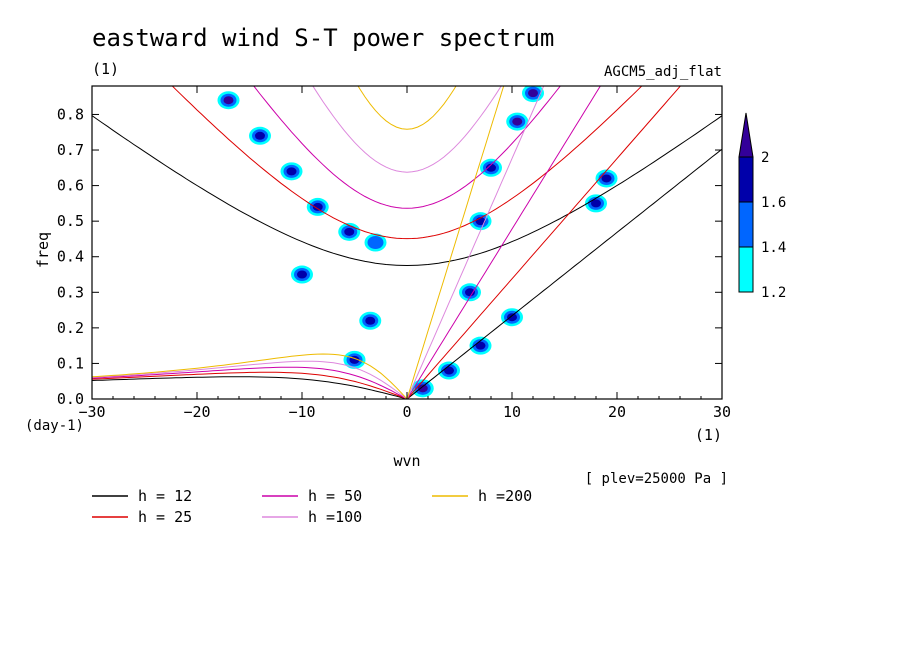 The width and height of the screenshot is (904, 654). Describe the element at coordinates (773, 293) in the screenshot. I see `colorbar-label: 1.2` at that location.